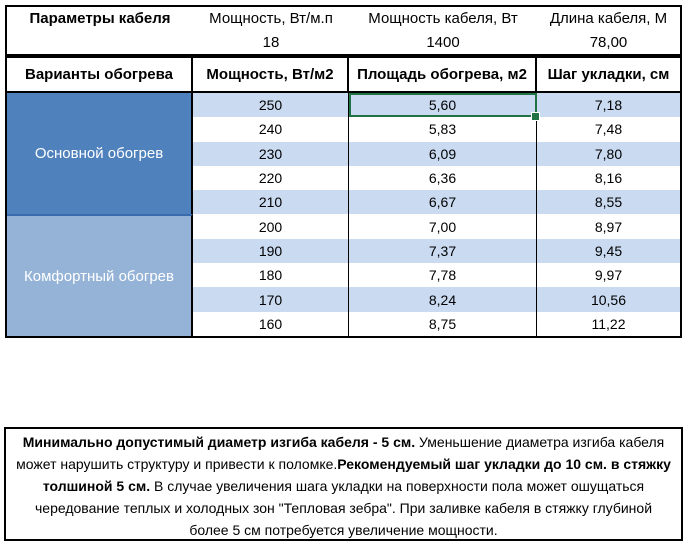 This screenshot has height=545, width=687. I want to click on table-cell: 6,67, so click(443, 202).